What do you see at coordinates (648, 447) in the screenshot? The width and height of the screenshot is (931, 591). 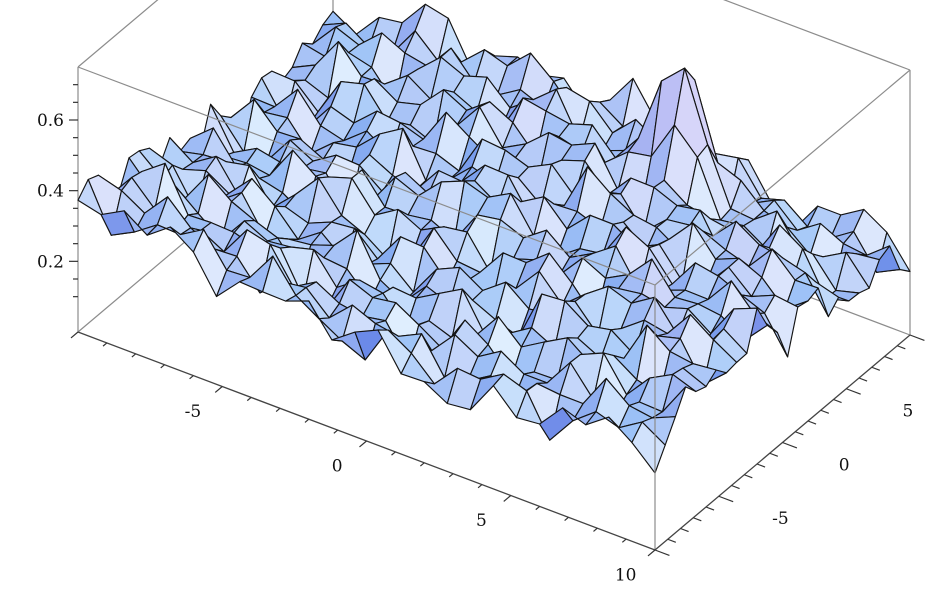 I see `surface-cell` at bounding box center [648, 447].